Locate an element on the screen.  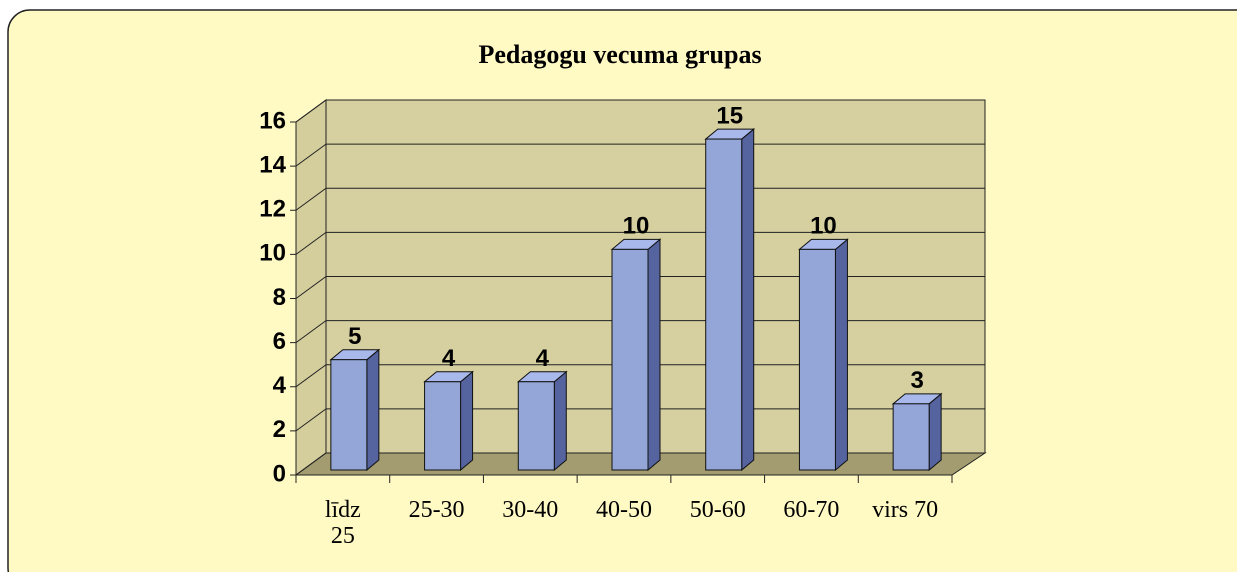
y-tick-label: 4 is located at coordinates (280, 385).